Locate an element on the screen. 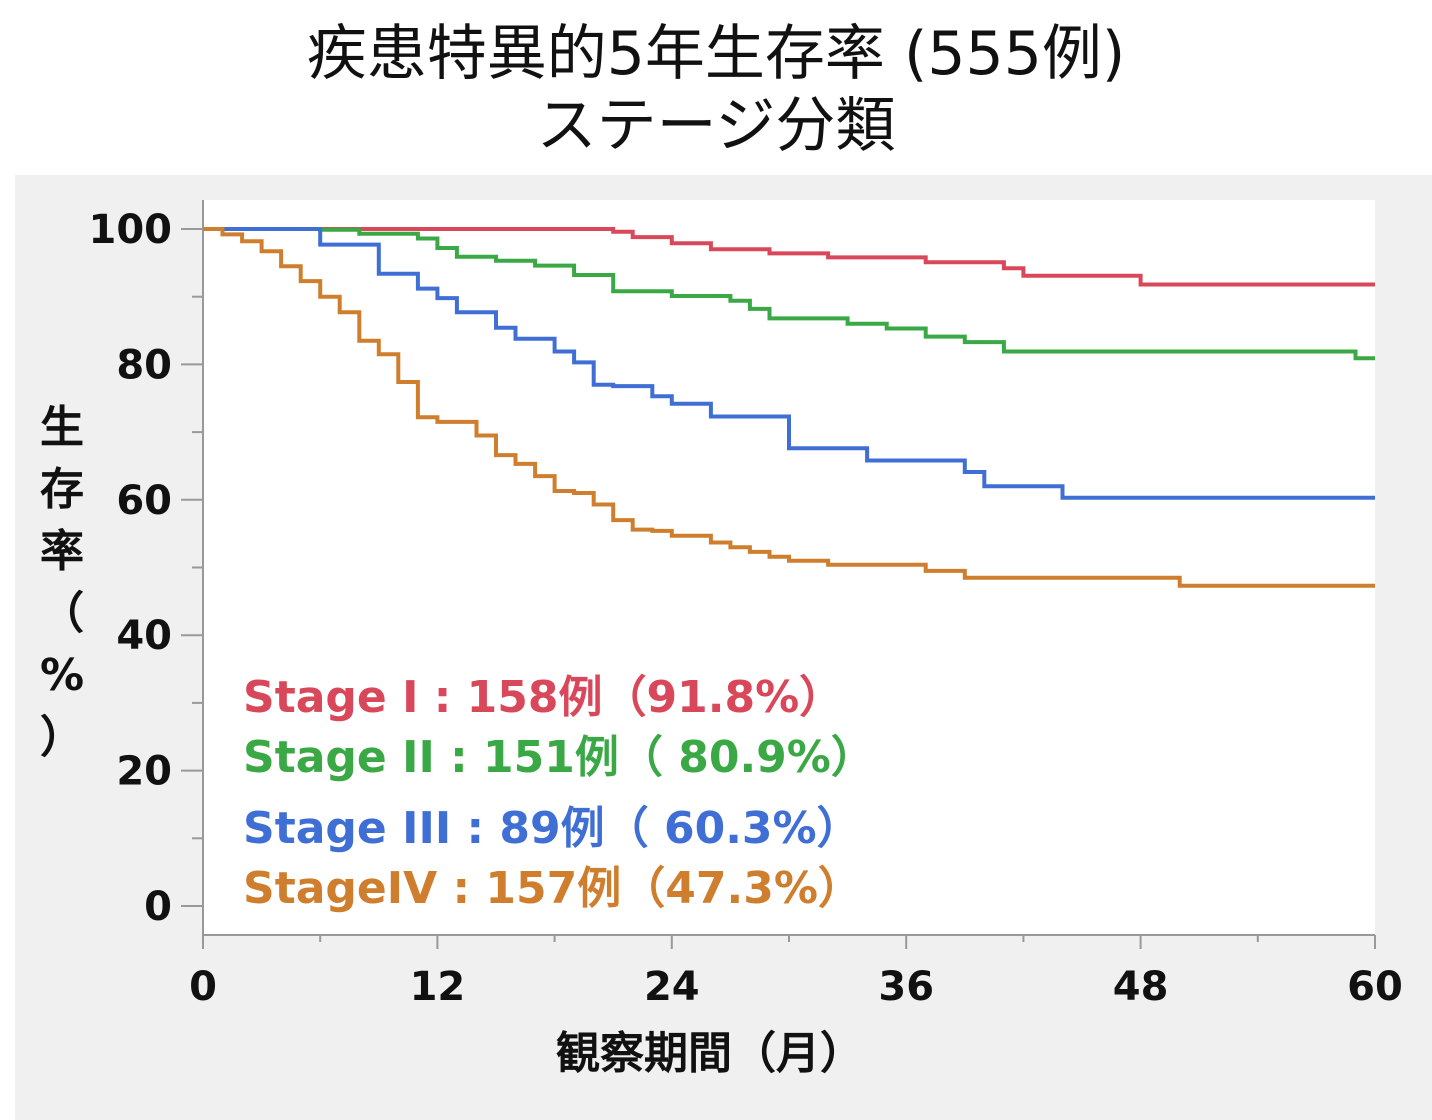 The height and width of the screenshot is (1120, 1432). legend-entry-3: Stage III : 89例（ 60.3%） is located at coordinates (552, 828).